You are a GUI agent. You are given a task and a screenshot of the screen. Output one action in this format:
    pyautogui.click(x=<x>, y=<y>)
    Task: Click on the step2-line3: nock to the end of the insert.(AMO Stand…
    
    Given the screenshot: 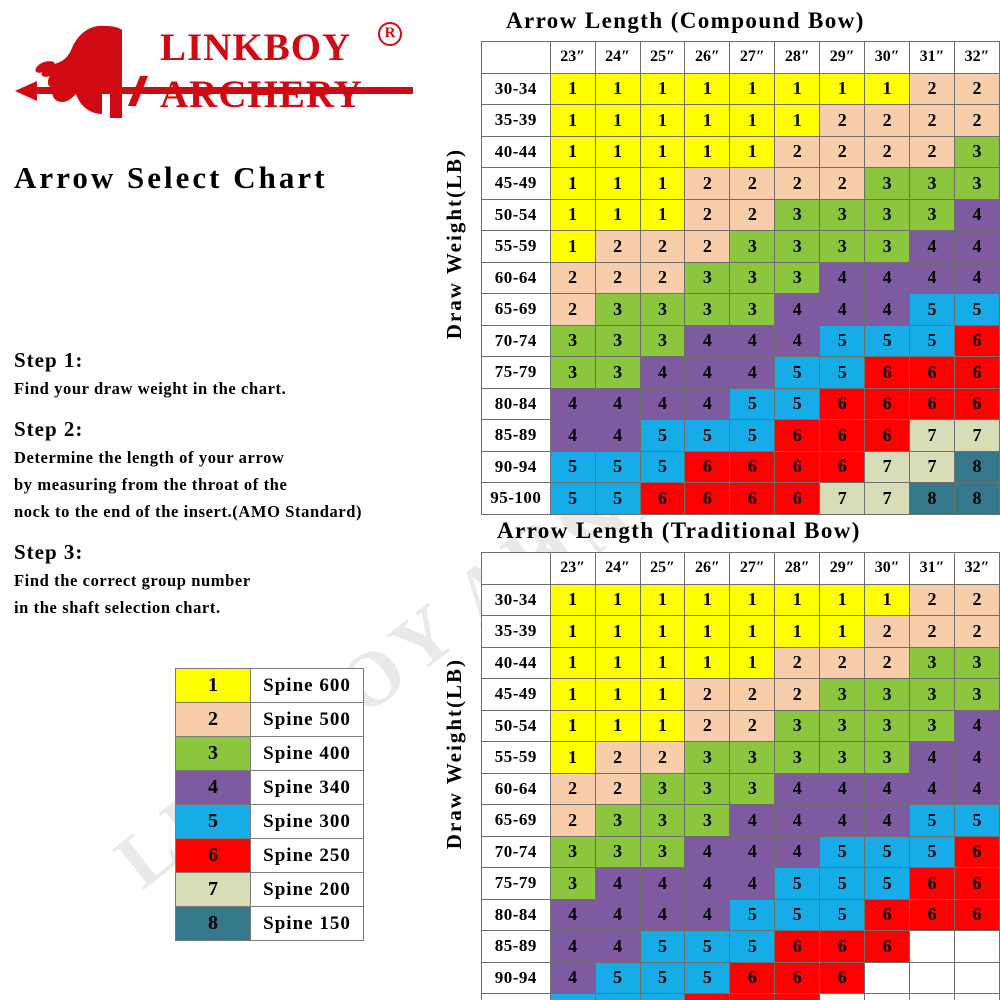 What is the action you would take?
    pyautogui.click(x=188, y=511)
    